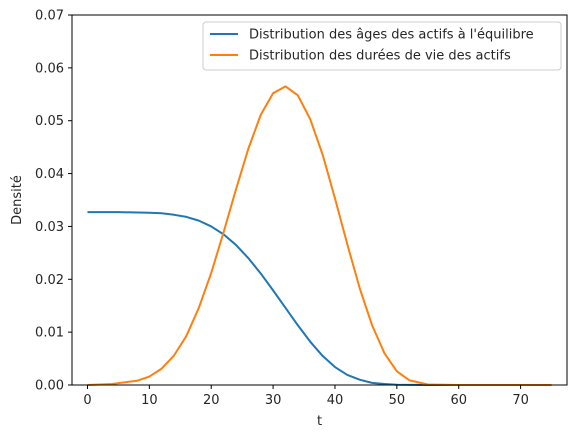 The height and width of the screenshot is (438, 576). Describe the element at coordinates (149, 400) in the screenshot. I see `x-tick-label: 10` at that location.